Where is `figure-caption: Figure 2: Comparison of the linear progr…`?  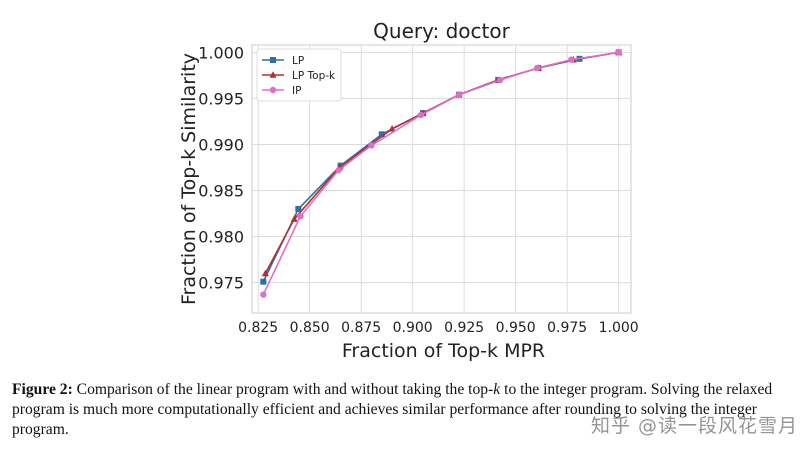 figure-caption: Figure 2: Comparison of the linear progr… is located at coordinates (408, 410).